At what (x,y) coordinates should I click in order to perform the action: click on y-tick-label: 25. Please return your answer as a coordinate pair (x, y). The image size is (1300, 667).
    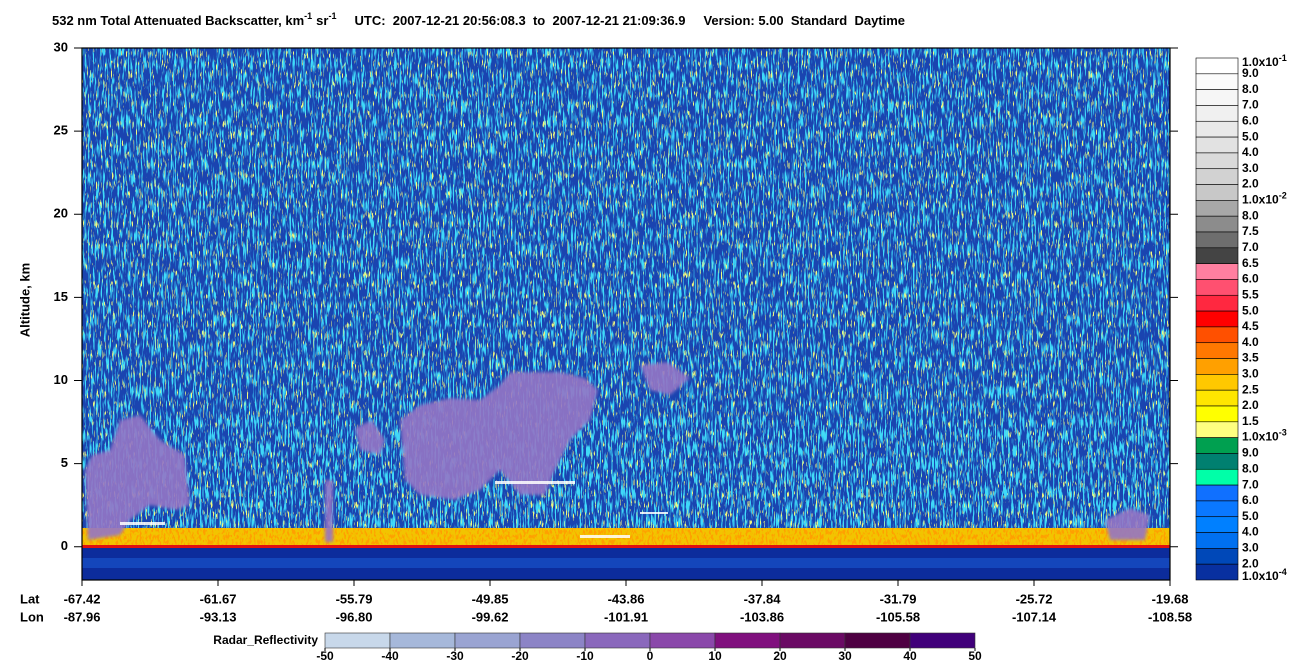
    Looking at the image, I should click on (61, 130).